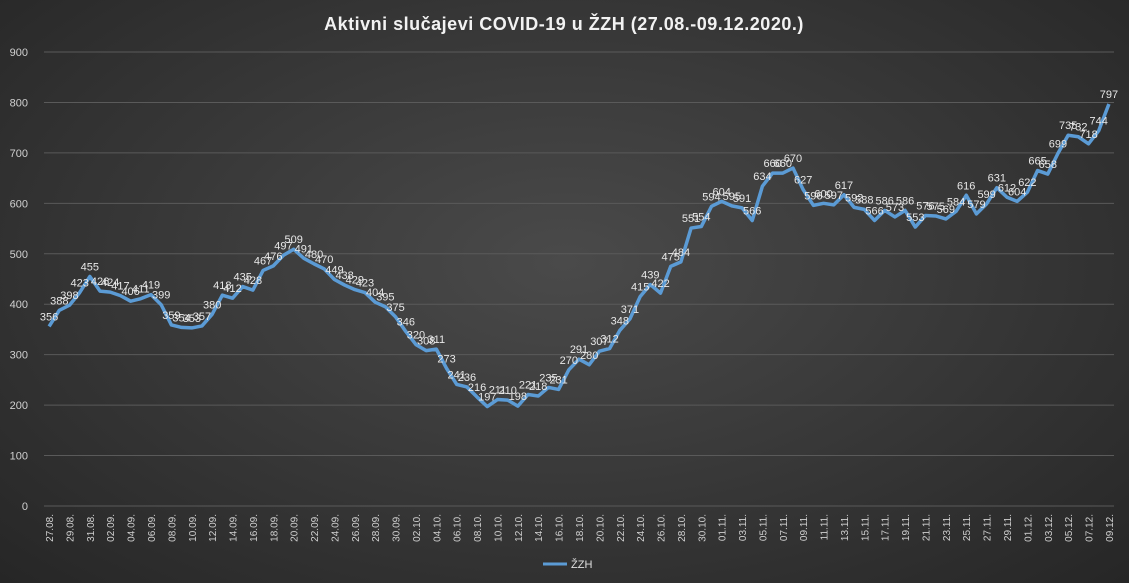 This screenshot has height=583, width=1129. What do you see at coordinates (580, 528) in the screenshot?
I see `x-tick-label: 18.10.` at bounding box center [580, 528].